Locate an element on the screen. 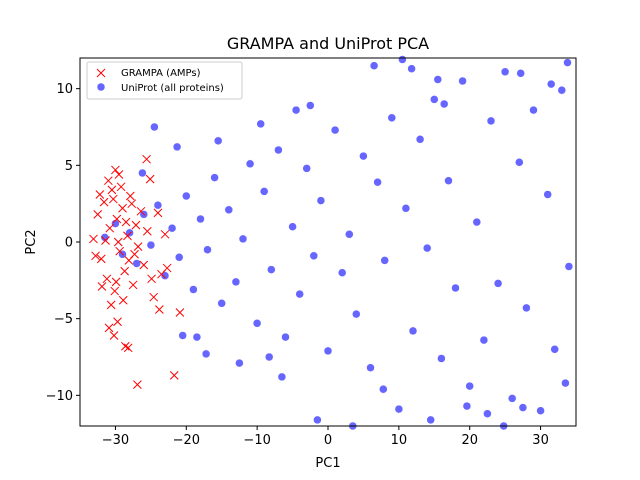 Image resolution: width=640 pixels, height=480 pixels. legend-label-uniprot: UniProt (all proteins) is located at coordinates (172, 88).